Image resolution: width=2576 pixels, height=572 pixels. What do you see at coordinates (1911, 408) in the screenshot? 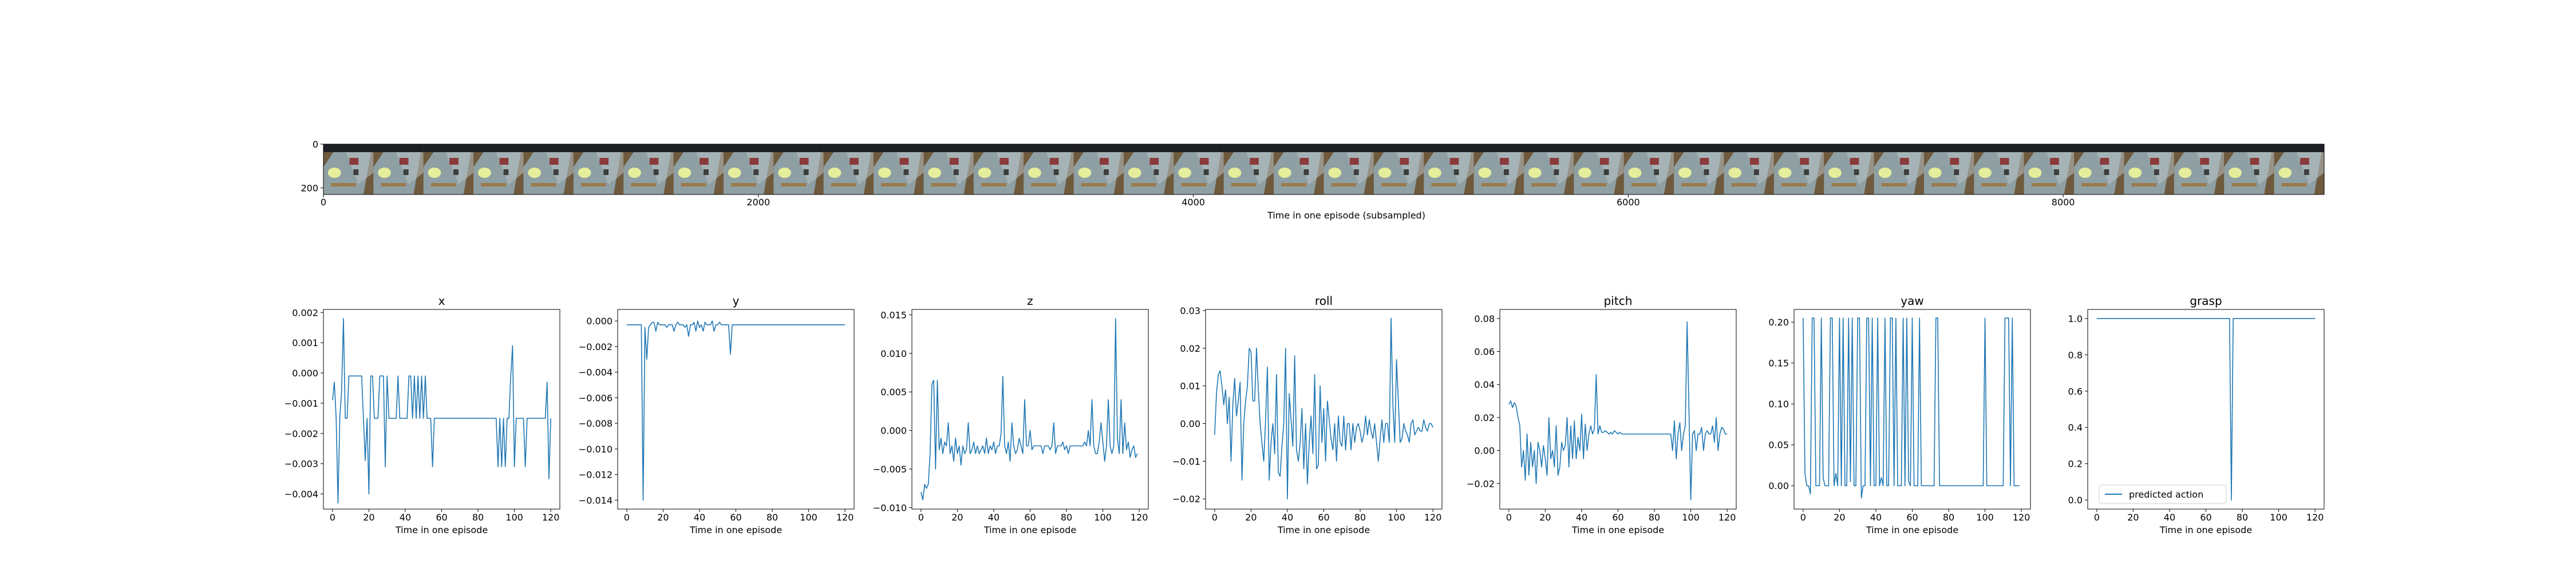
I see `series-line-yaw` at bounding box center [1911, 408].